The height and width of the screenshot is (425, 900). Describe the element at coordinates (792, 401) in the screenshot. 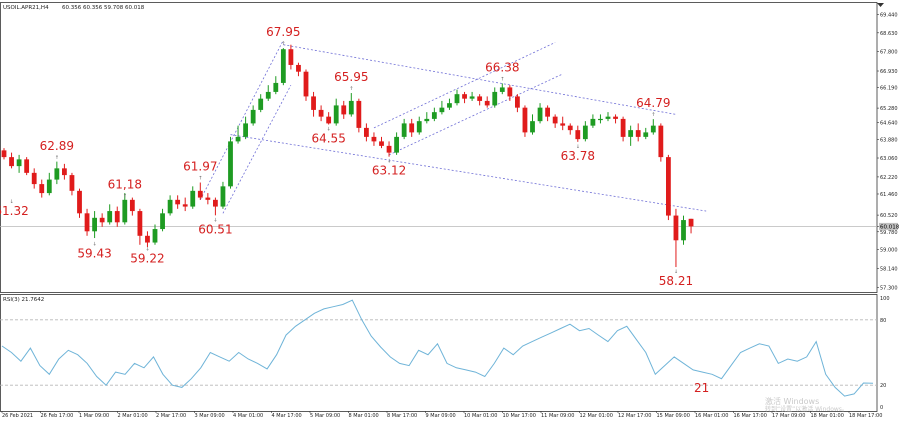

I see `watermark-title: 激活 Windows` at that location.